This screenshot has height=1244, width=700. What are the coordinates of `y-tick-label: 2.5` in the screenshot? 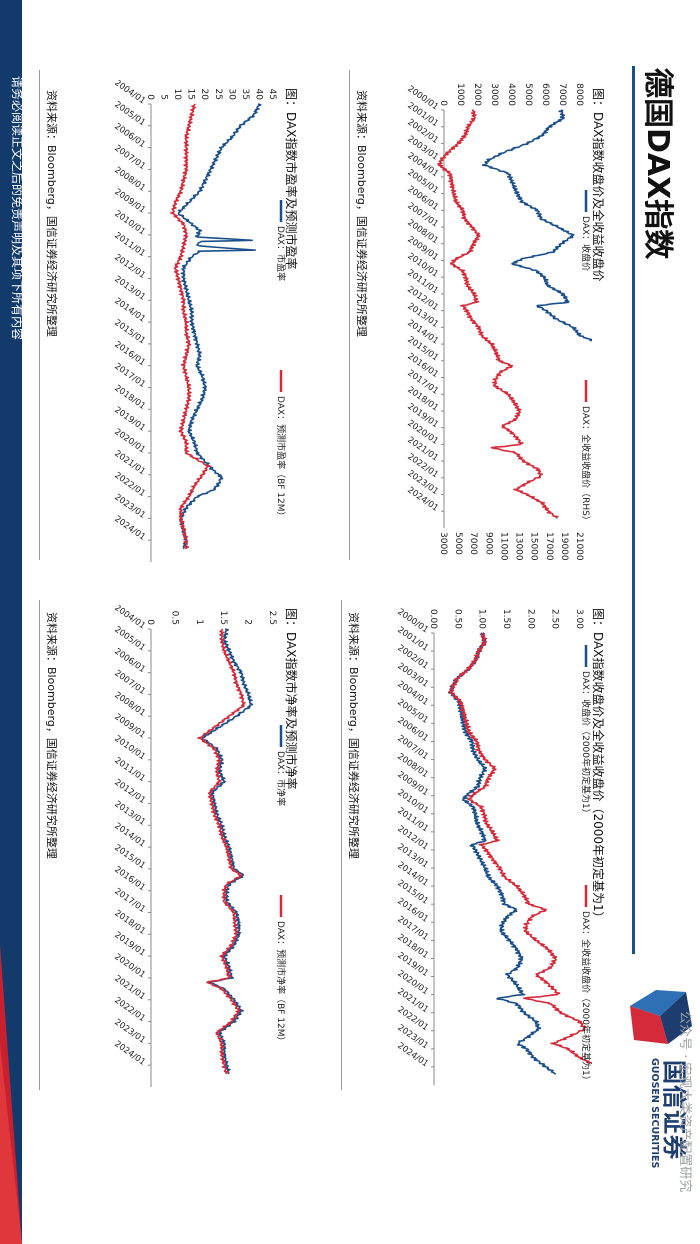 It's located at (272, 618).